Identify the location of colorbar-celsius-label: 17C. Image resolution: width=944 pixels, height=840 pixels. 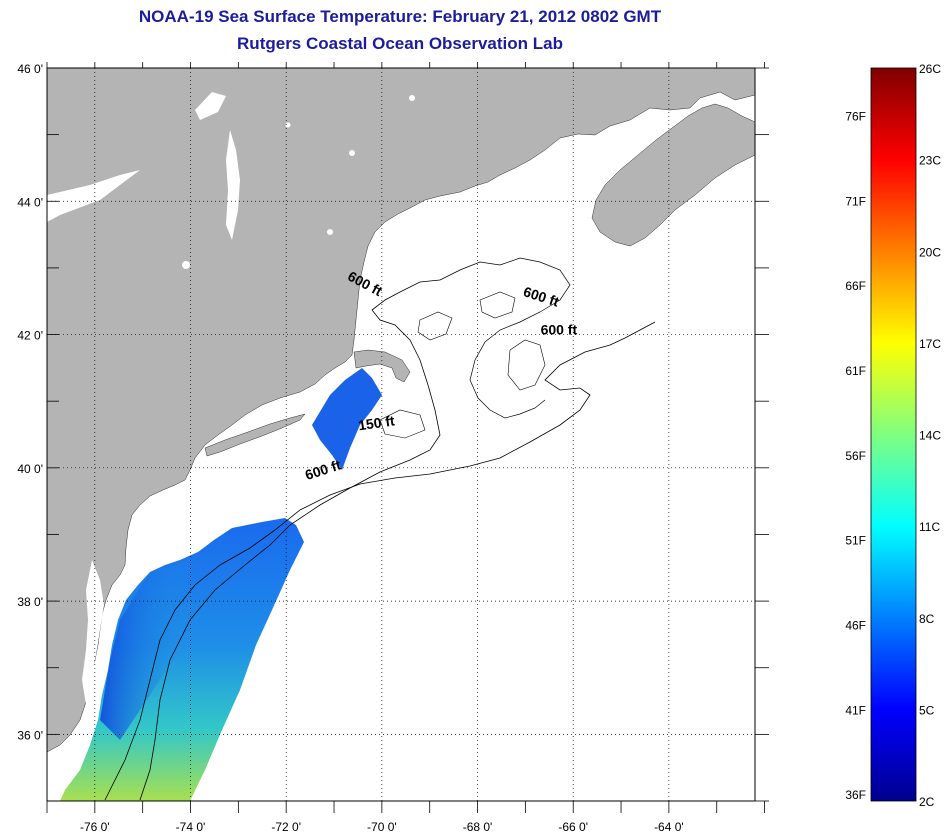
(930, 344).